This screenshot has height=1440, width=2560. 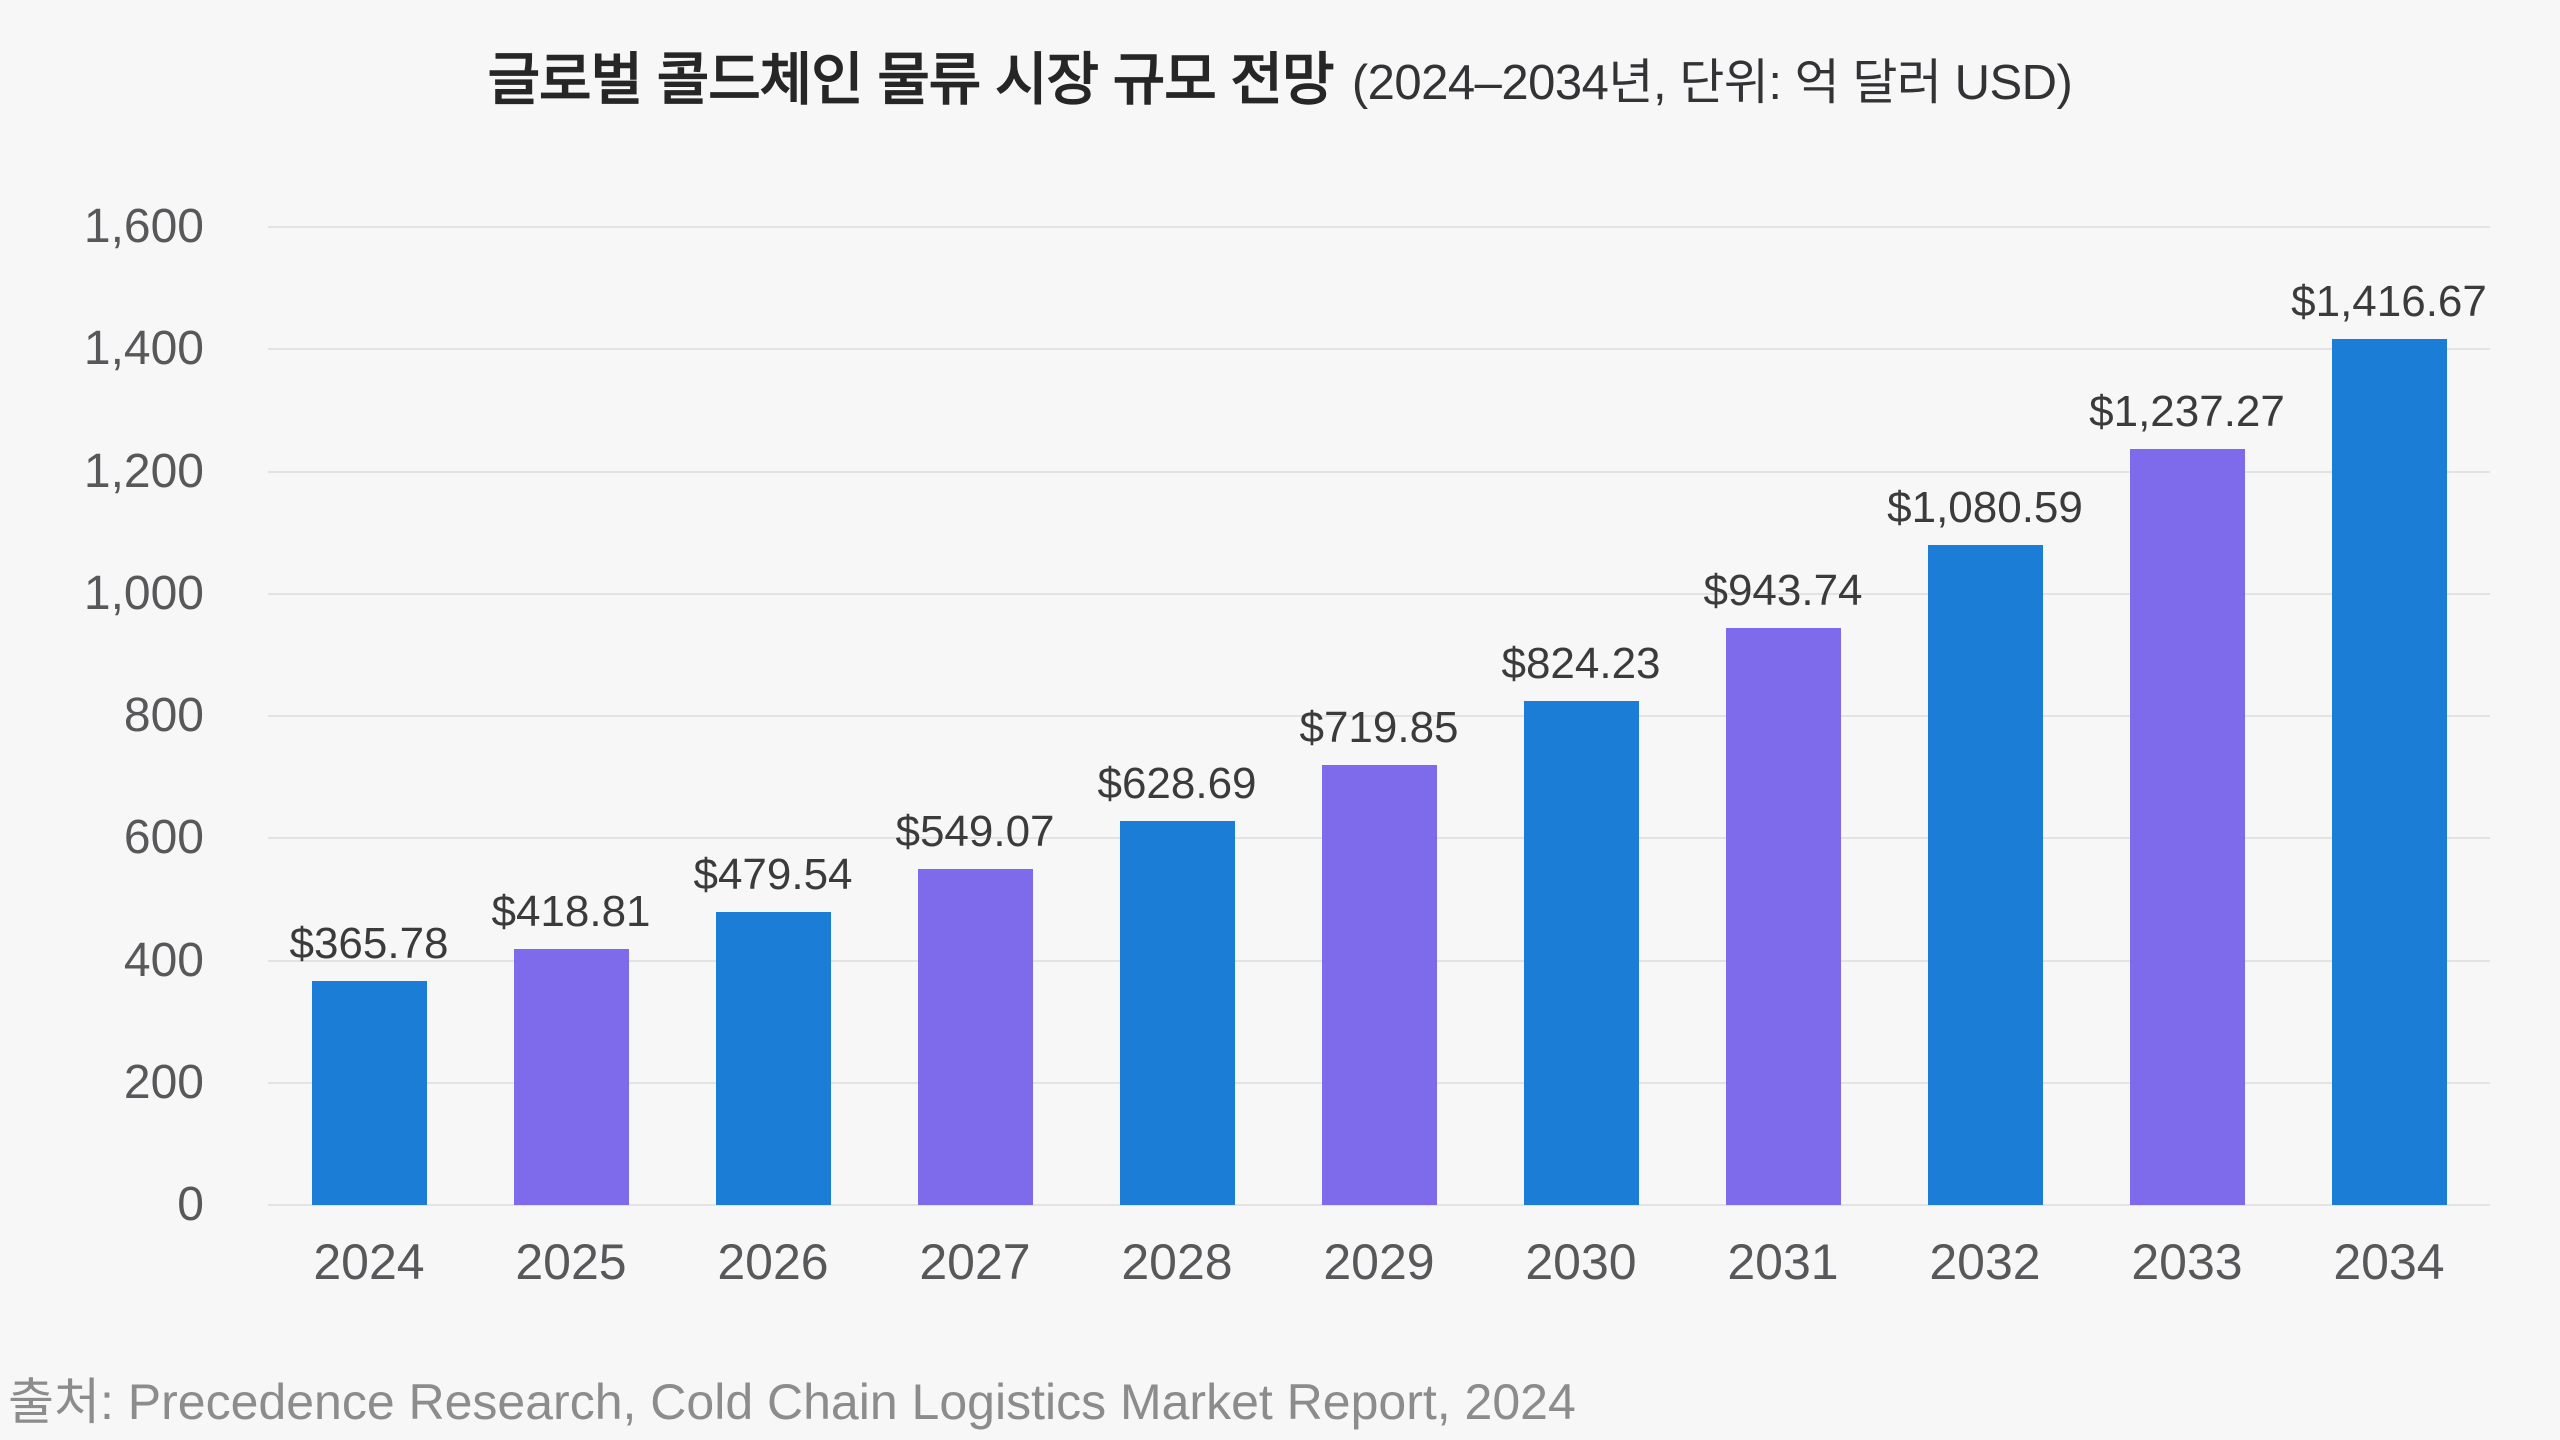 I want to click on bar-slot-2024: $365.78, so click(x=369, y=716).